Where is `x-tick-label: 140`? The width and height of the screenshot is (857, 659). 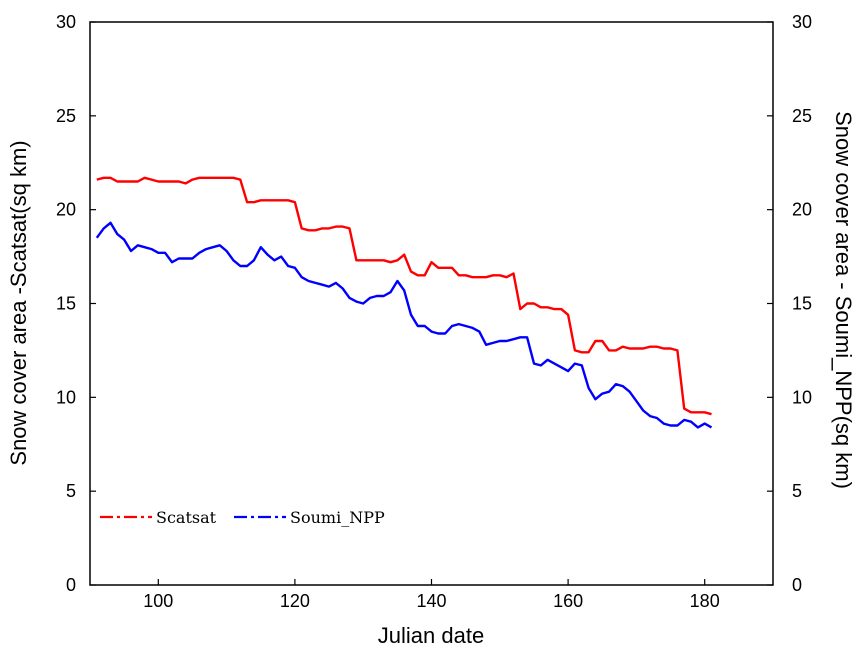 x-tick-label: 140 is located at coordinates (431, 601).